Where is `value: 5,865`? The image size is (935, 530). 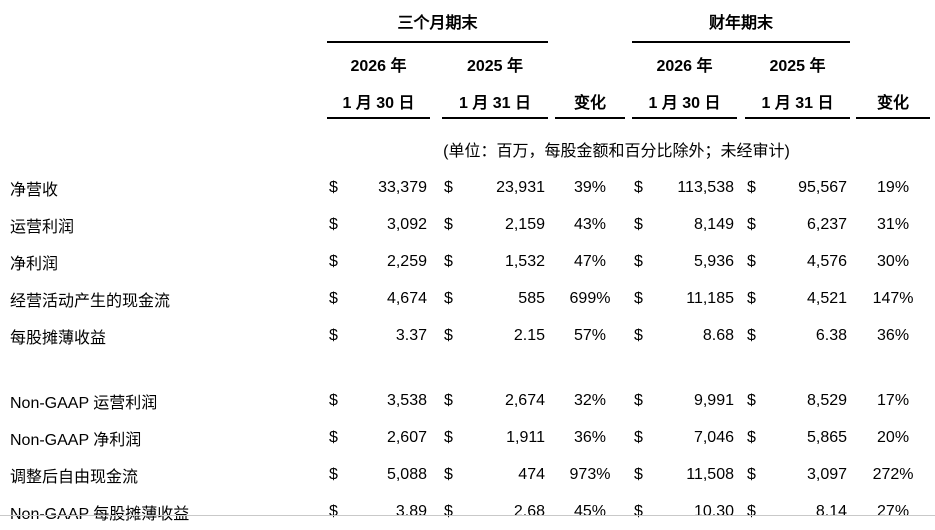
value: 5,865 is located at coordinates (827, 437).